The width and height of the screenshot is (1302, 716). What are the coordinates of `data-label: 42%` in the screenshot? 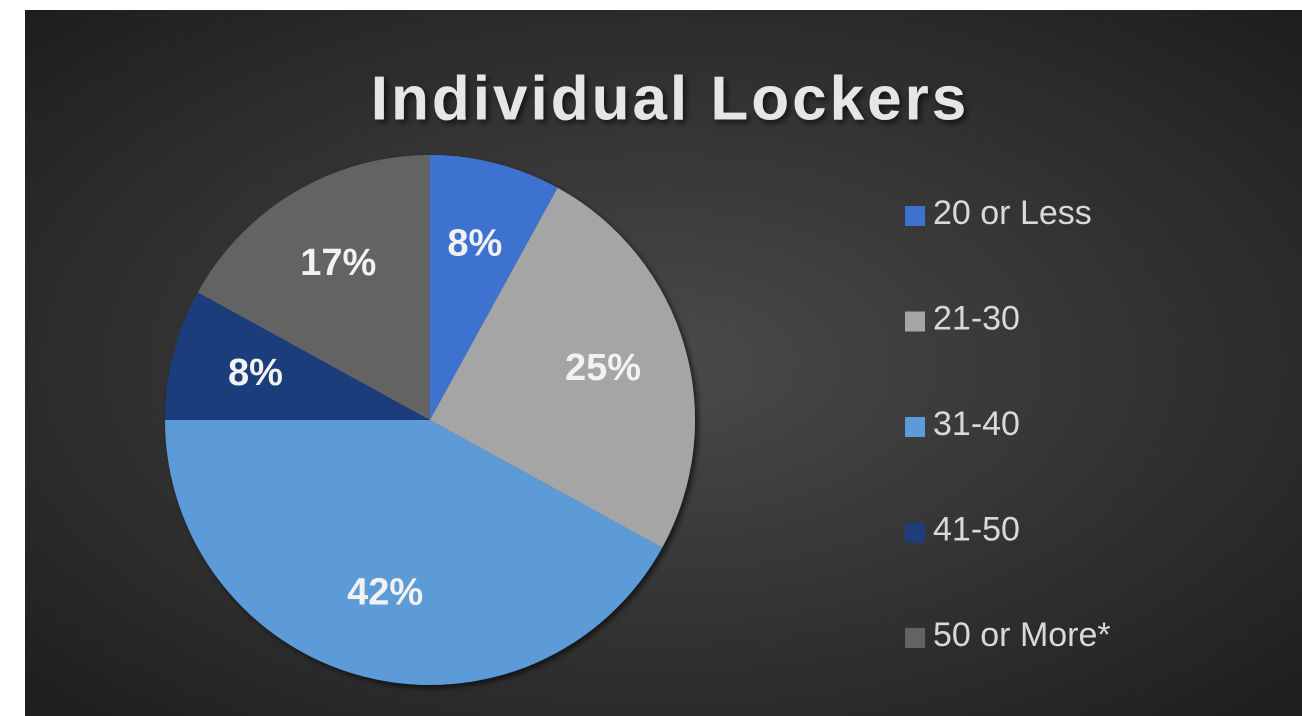 It's located at (385, 593).